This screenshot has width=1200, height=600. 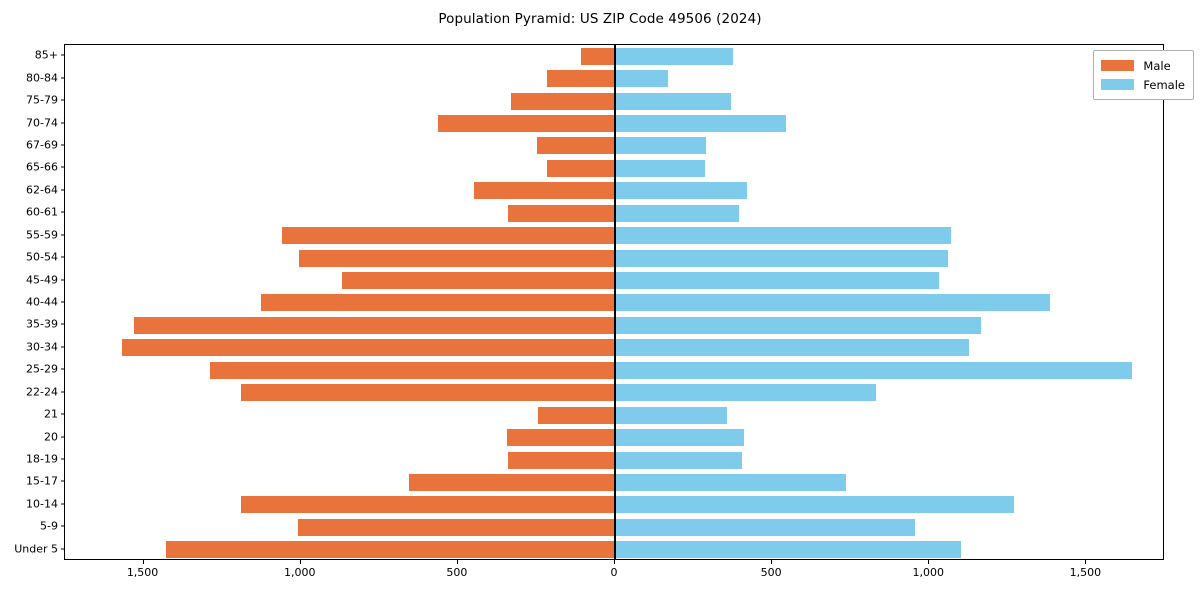 I want to click on chart-legend: Male Female, so click(x=1143, y=75).